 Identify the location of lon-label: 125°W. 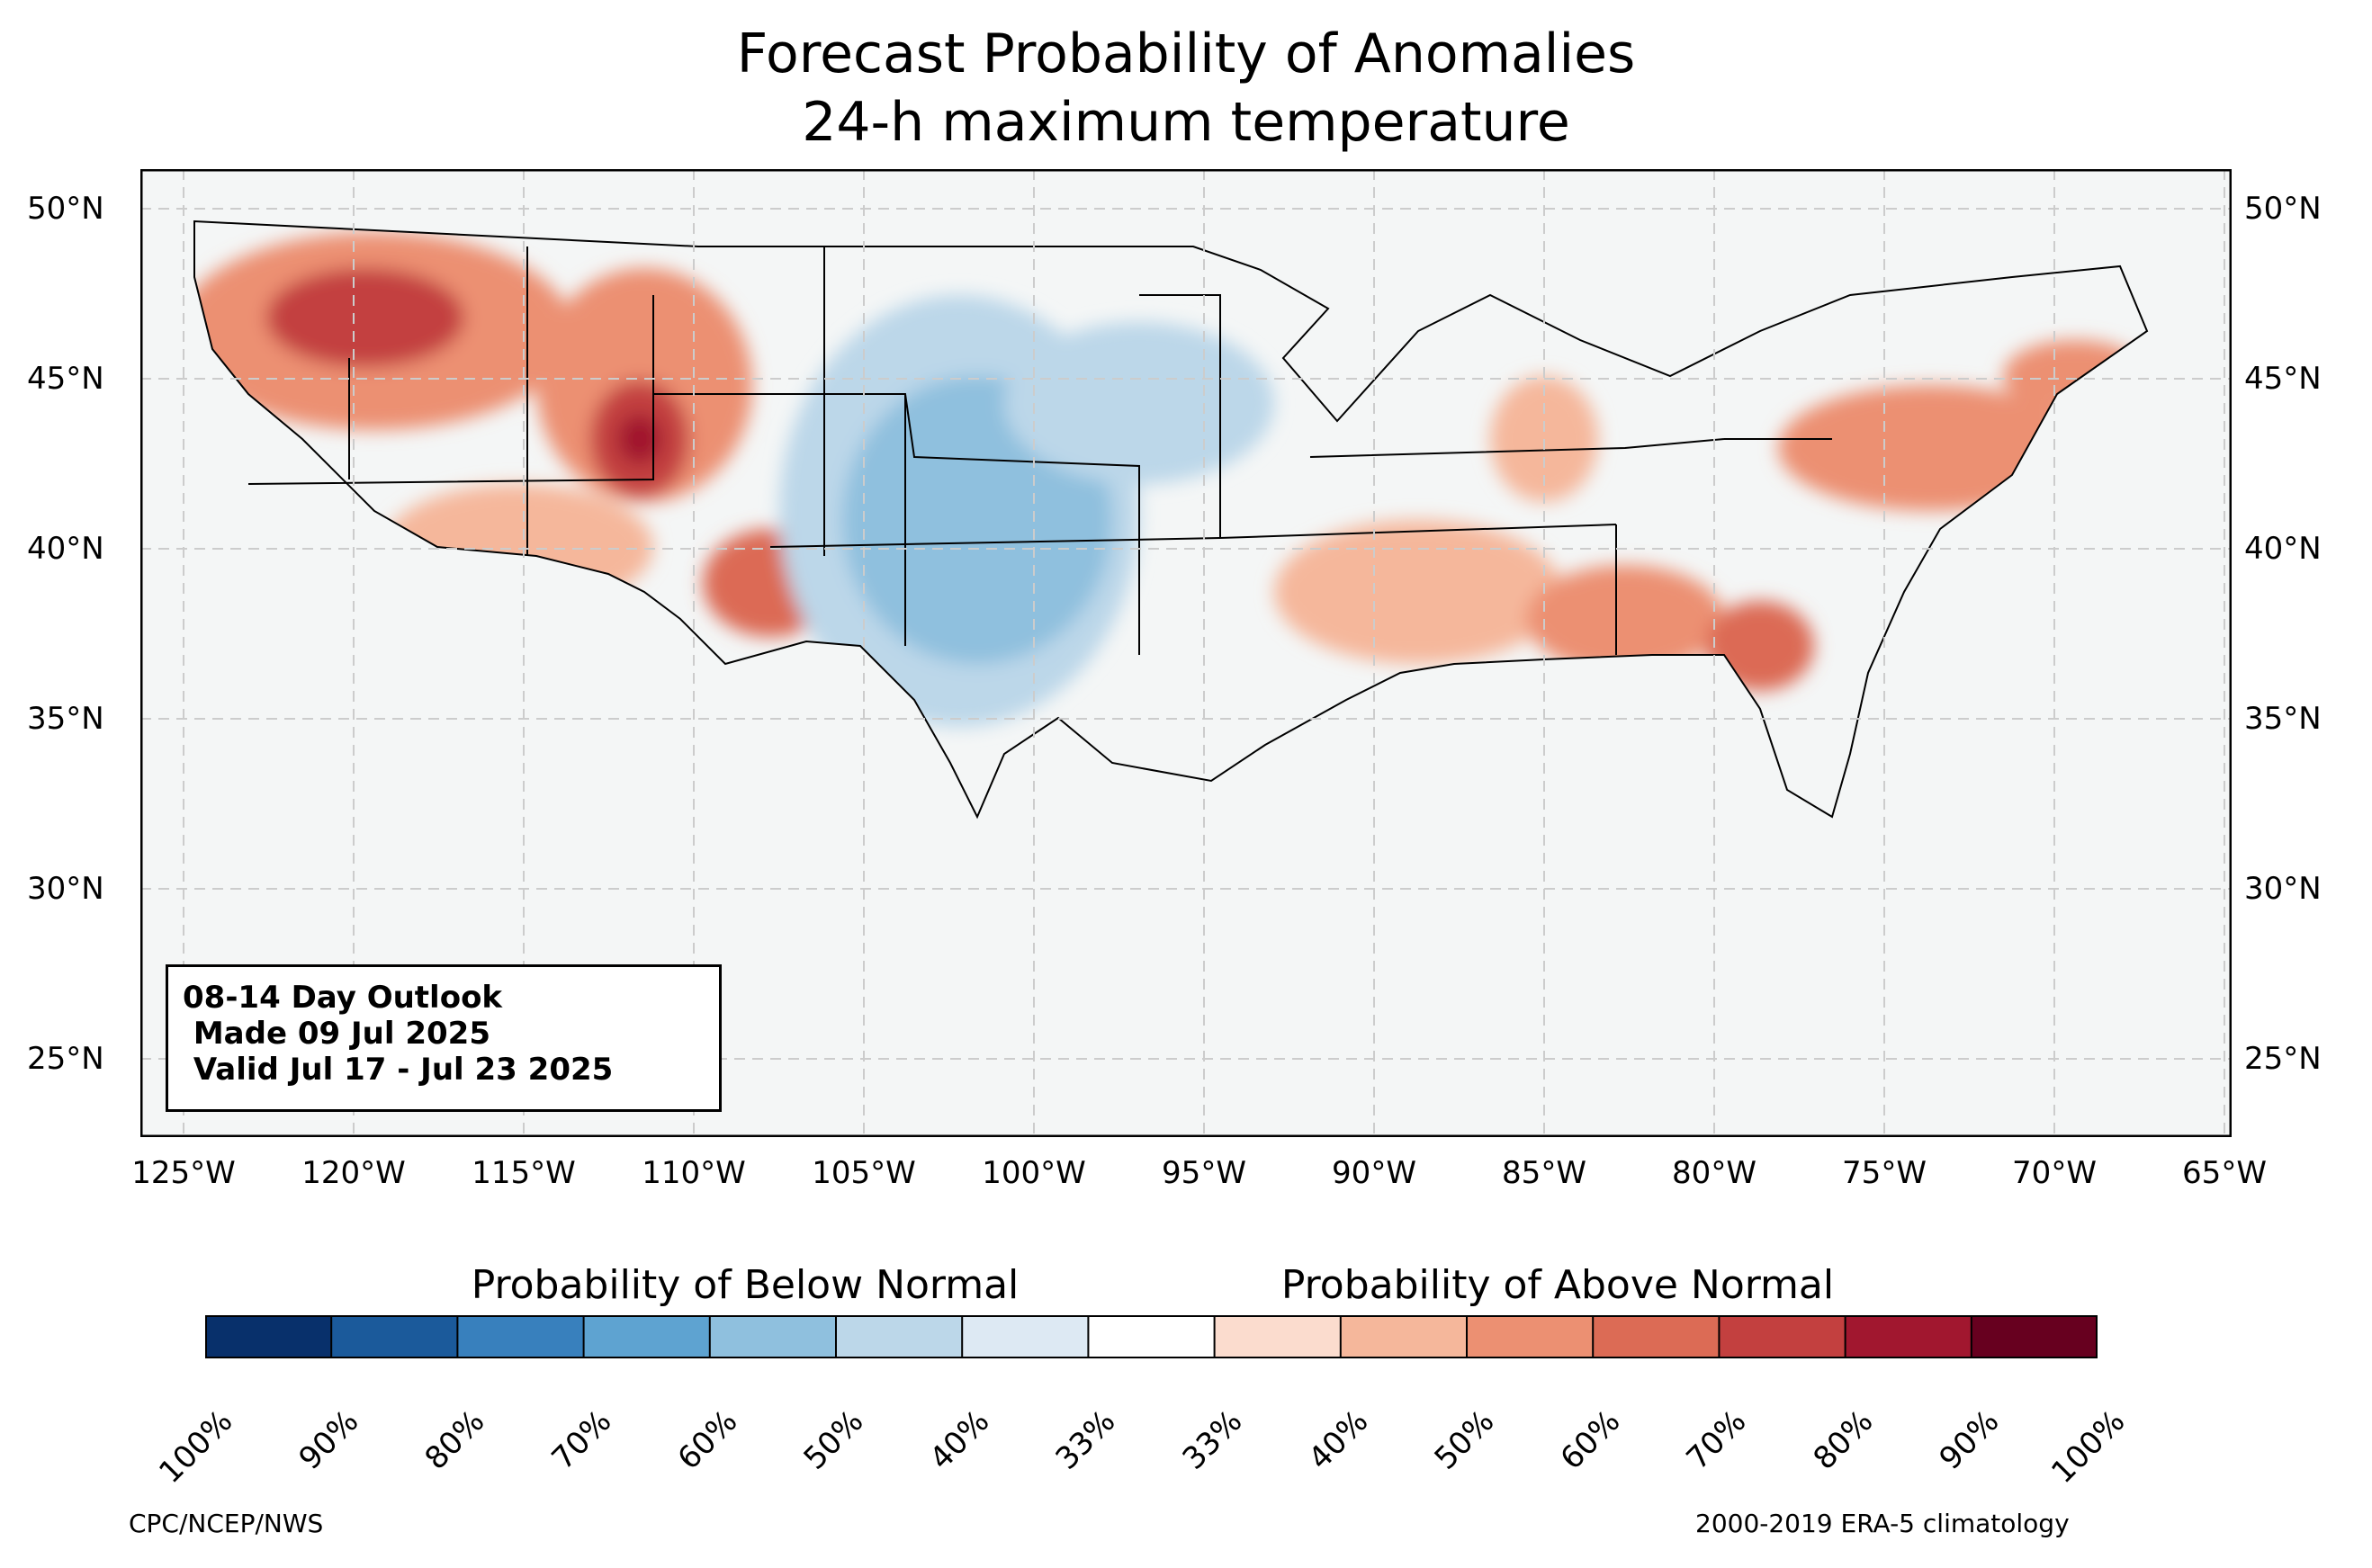
(183, 1173).